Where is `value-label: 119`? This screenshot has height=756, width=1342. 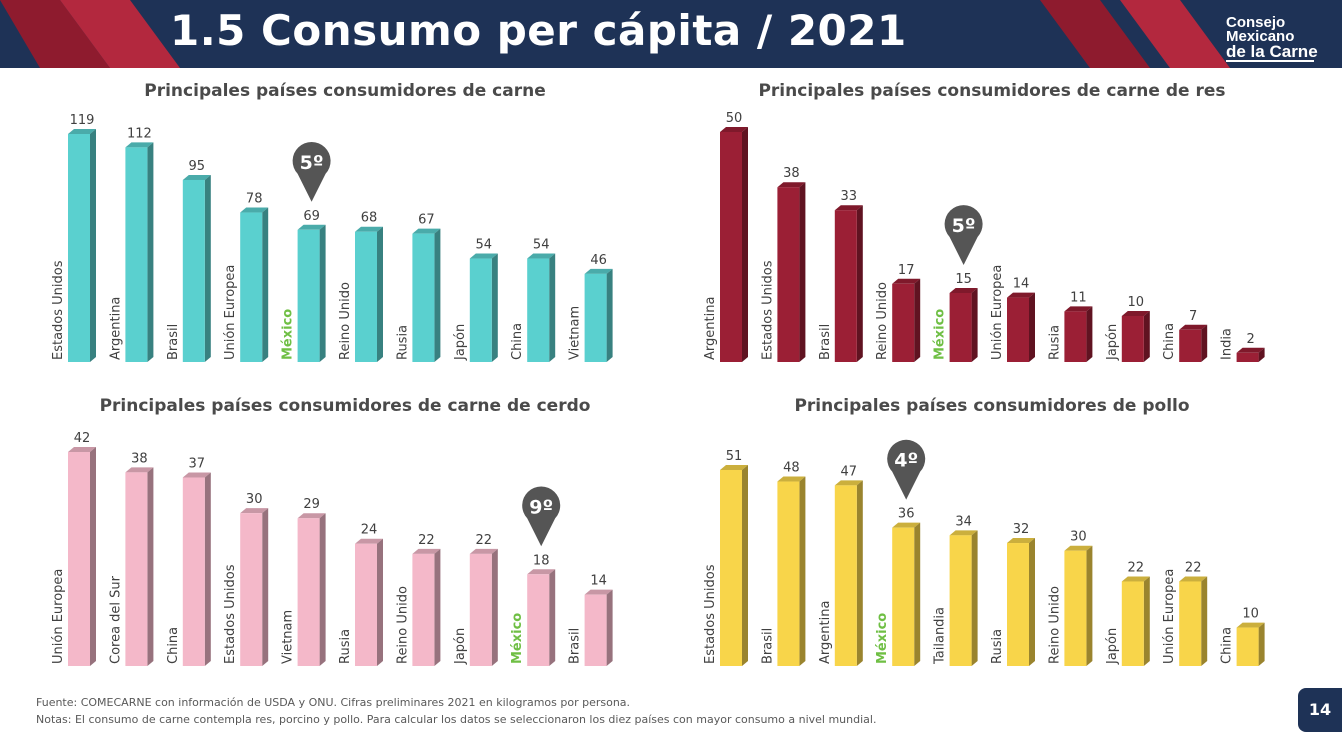 value-label: 119 is located at coordinates (82, 120).